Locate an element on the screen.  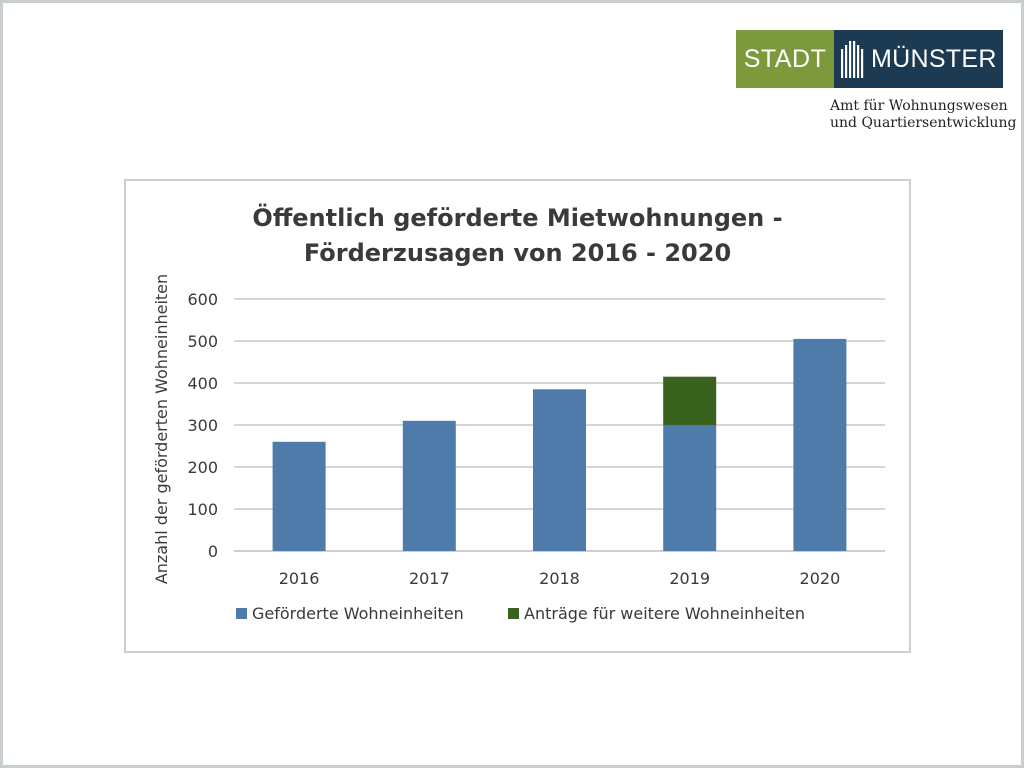
stadt-muenster-logo: STADT MÜNSTER is located at coordinates (869, 59).